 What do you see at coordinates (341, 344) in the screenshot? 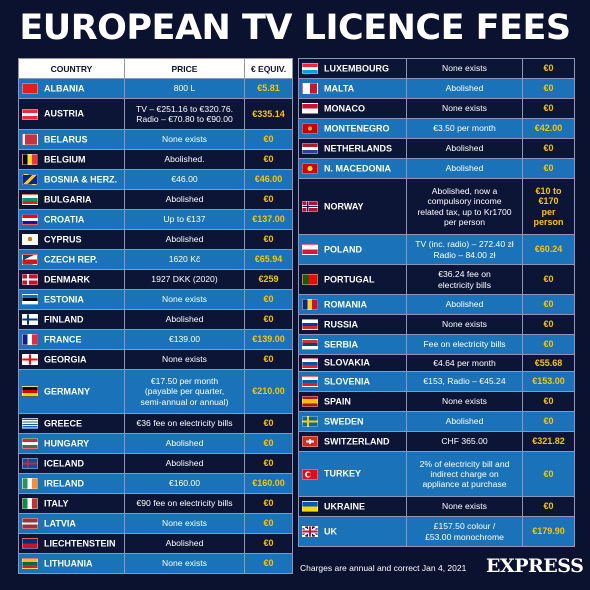
I see `country-name: SERBIA` at bounding box center [341, 344].